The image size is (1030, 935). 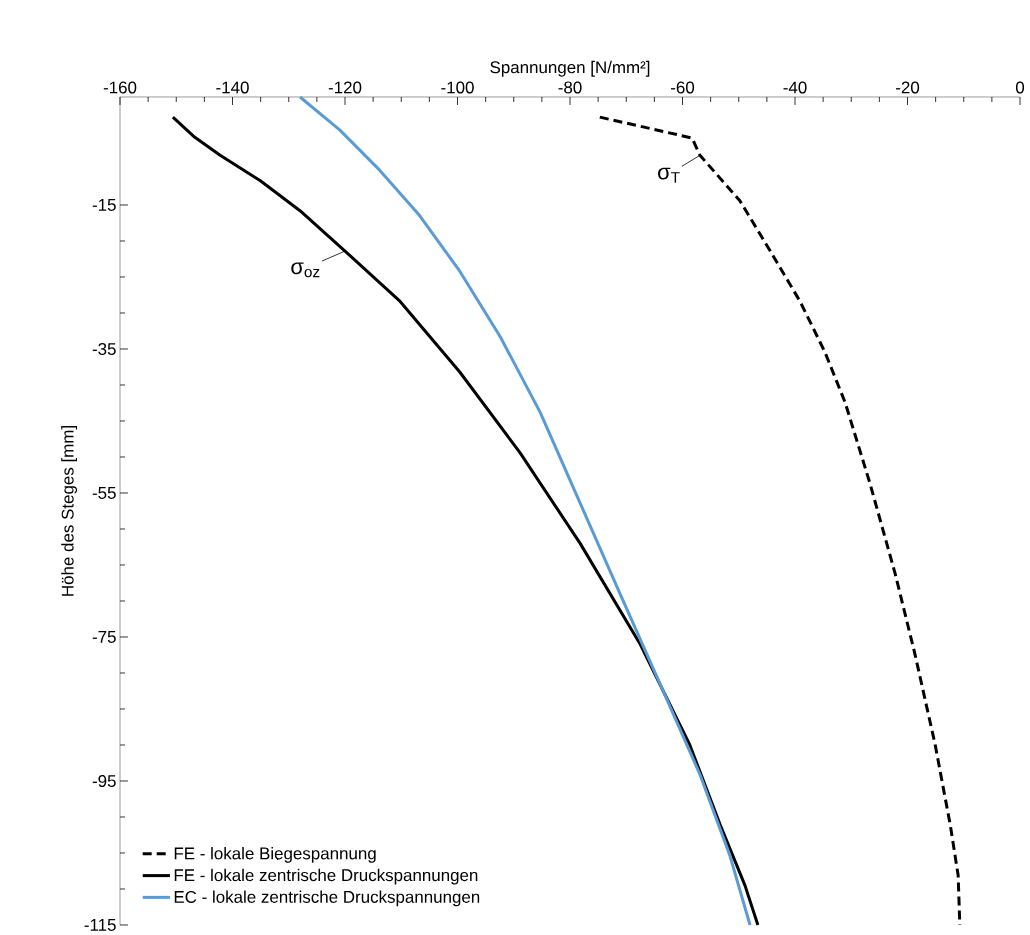 What do you see at coordinates (683, 87) in the screenshot?
I see `x-tick-label: -60` at bounding box center [683, 87].